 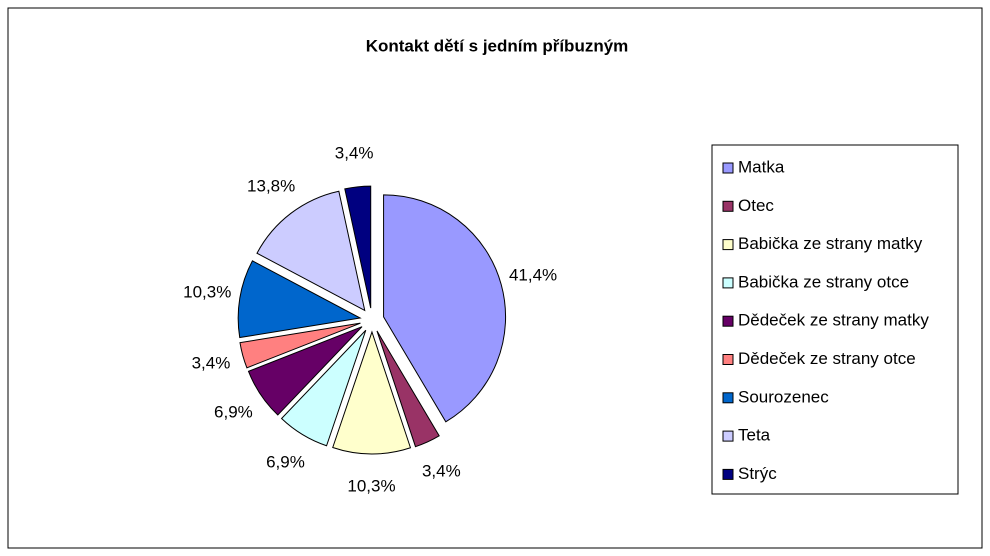 I want to click on legend-label: Sourozenec, so click(x=783, y=396).